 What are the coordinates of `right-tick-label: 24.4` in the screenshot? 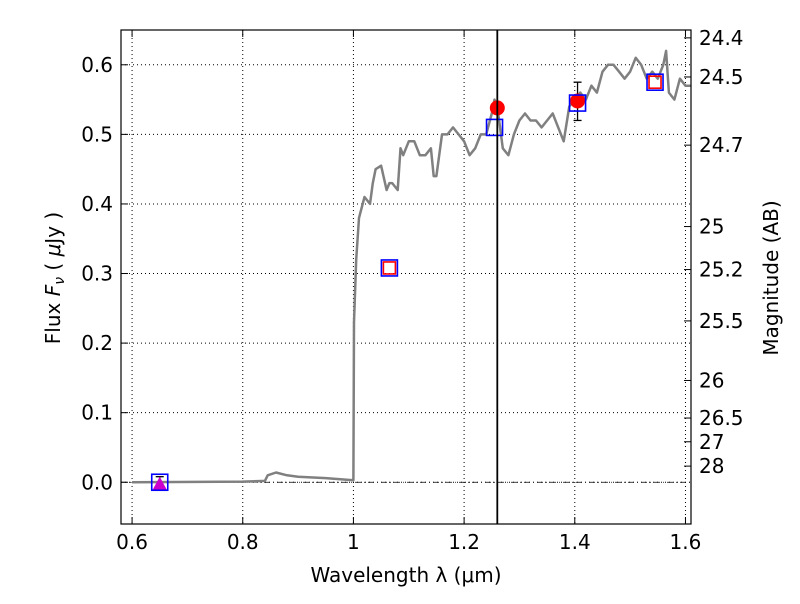 It's located at (721, 38).